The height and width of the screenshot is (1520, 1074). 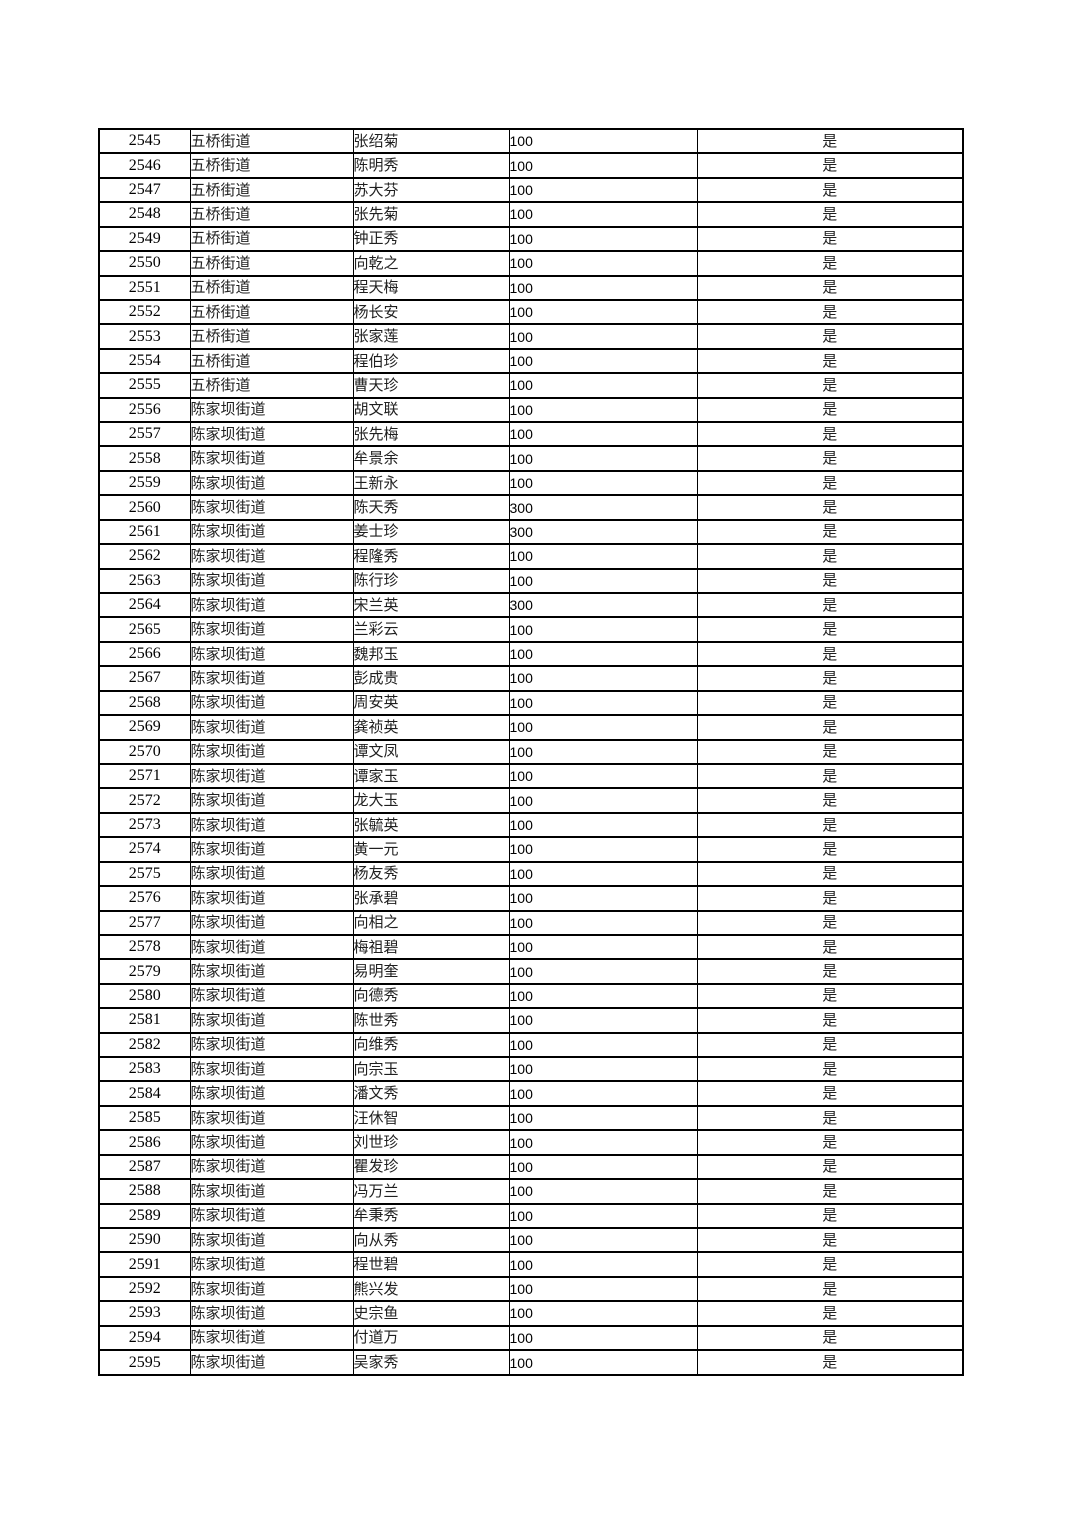 What do you see at coordinates (144, 922) in the screenshot?
I see `row-index-cell: 2577` at bounding box center [144, 922].